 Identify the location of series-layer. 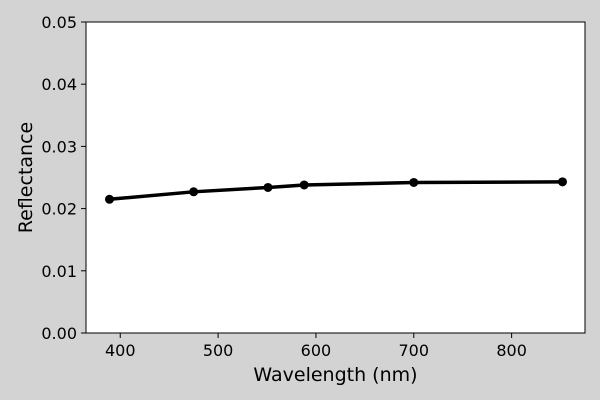
(335, 190).